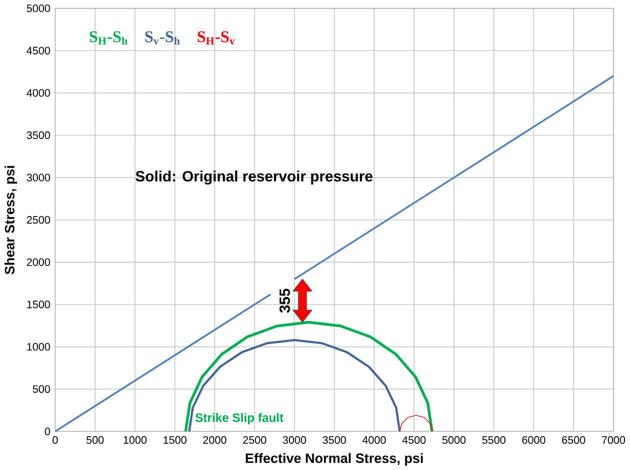 The width and height of the screenshot is (630, 470). I want to click on x-tick-label: 3000, so click(294, 440).